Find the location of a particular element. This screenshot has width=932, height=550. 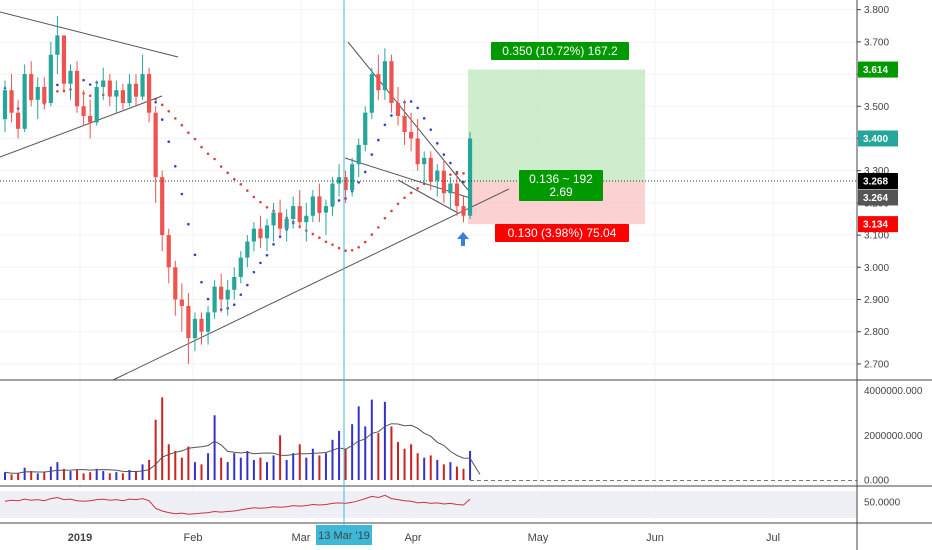

price-tag-stop-bg is located at coordinates (878, 224).